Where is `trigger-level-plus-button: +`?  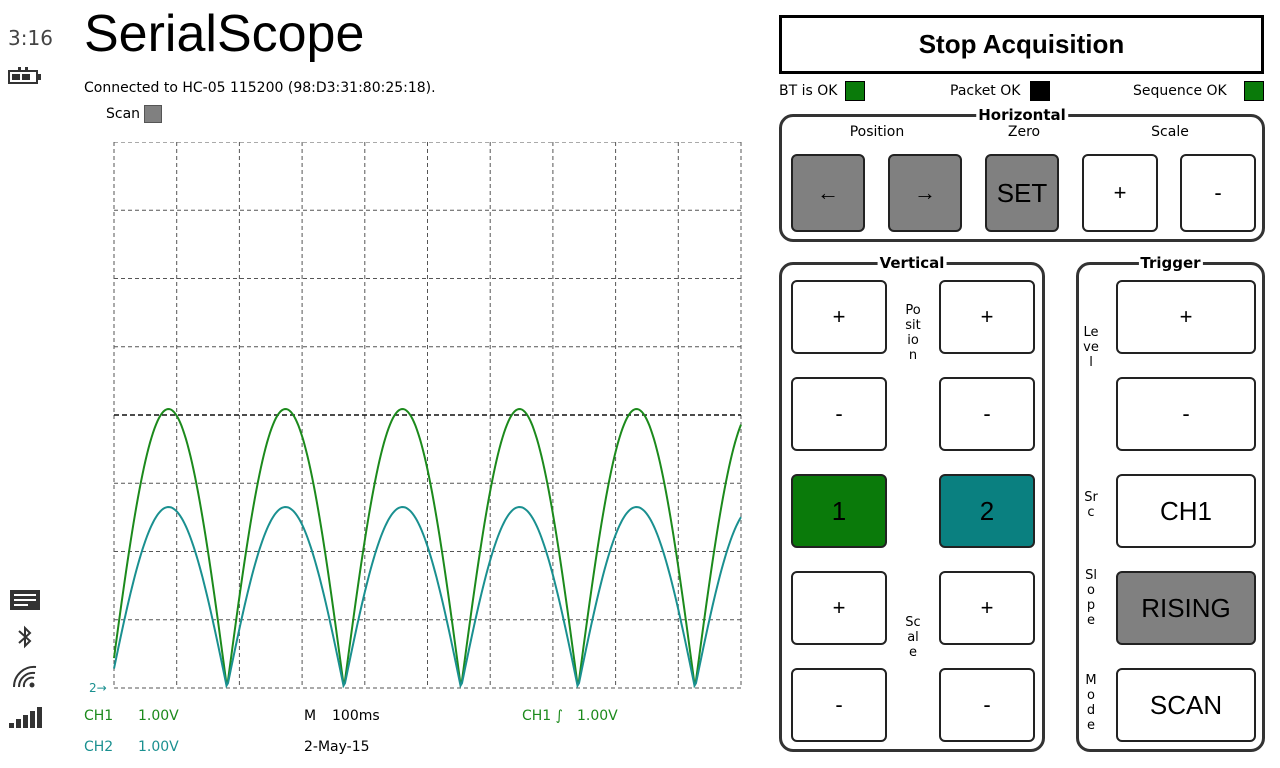 trigger-level-plus-button: + is located at coordinates (1186, 317).